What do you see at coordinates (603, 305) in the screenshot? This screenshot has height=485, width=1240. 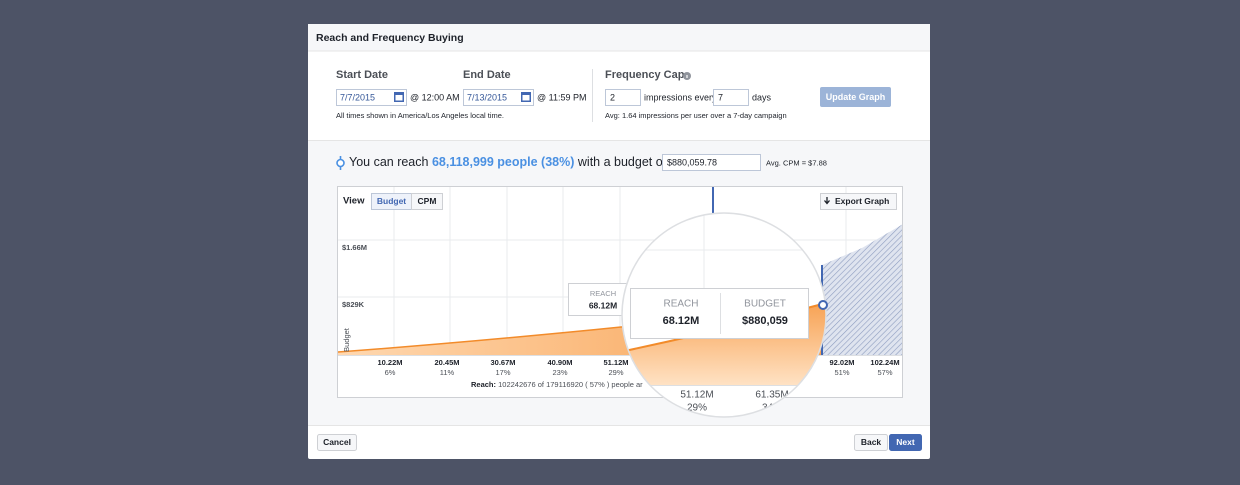 I see `tooltip-value: 68.12M` at bounding box center [603, 305].